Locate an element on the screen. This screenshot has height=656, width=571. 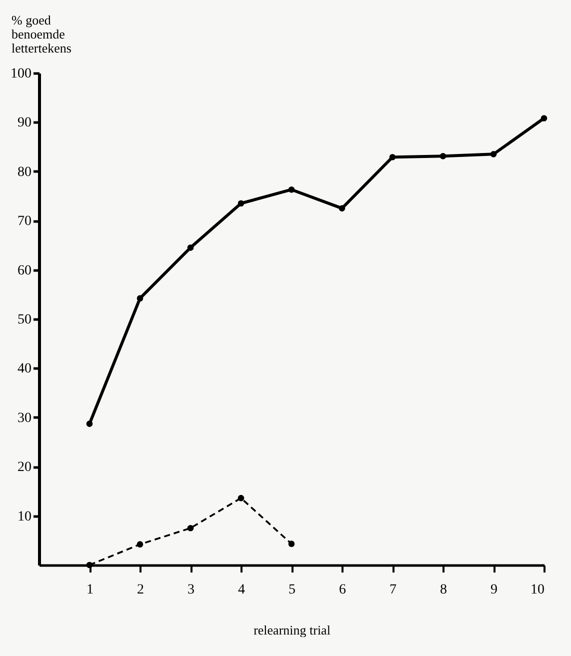
x-tick-label: 7 is located at coordinates (393, 590).